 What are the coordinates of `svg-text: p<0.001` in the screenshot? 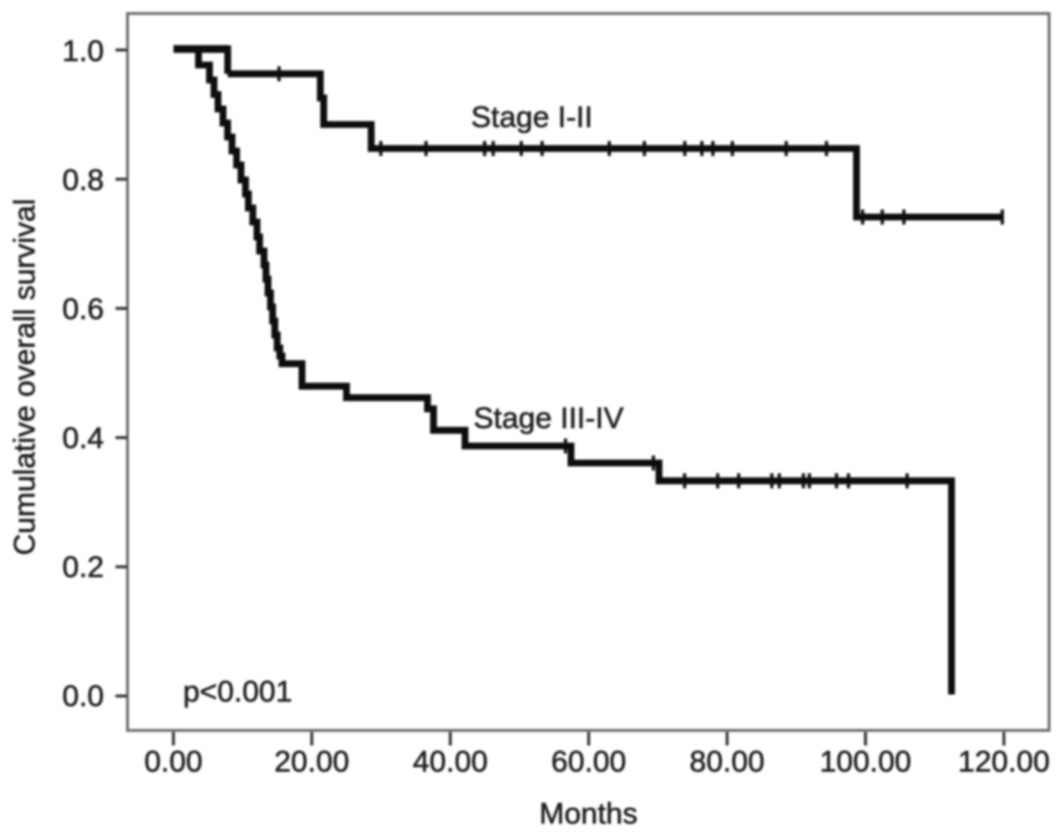 It's located at (237, 691).